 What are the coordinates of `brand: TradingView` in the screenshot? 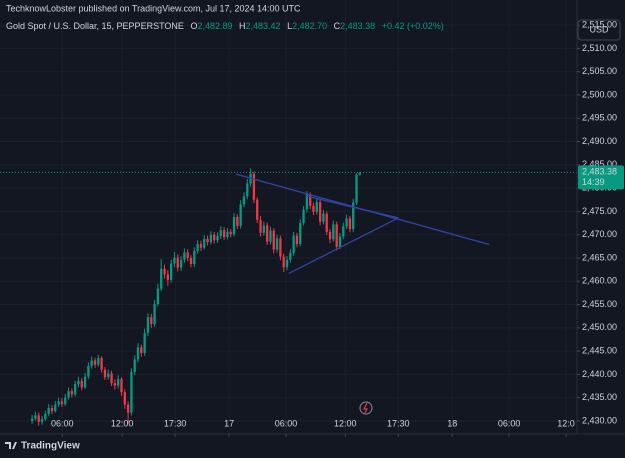 It's located at (50, 446).